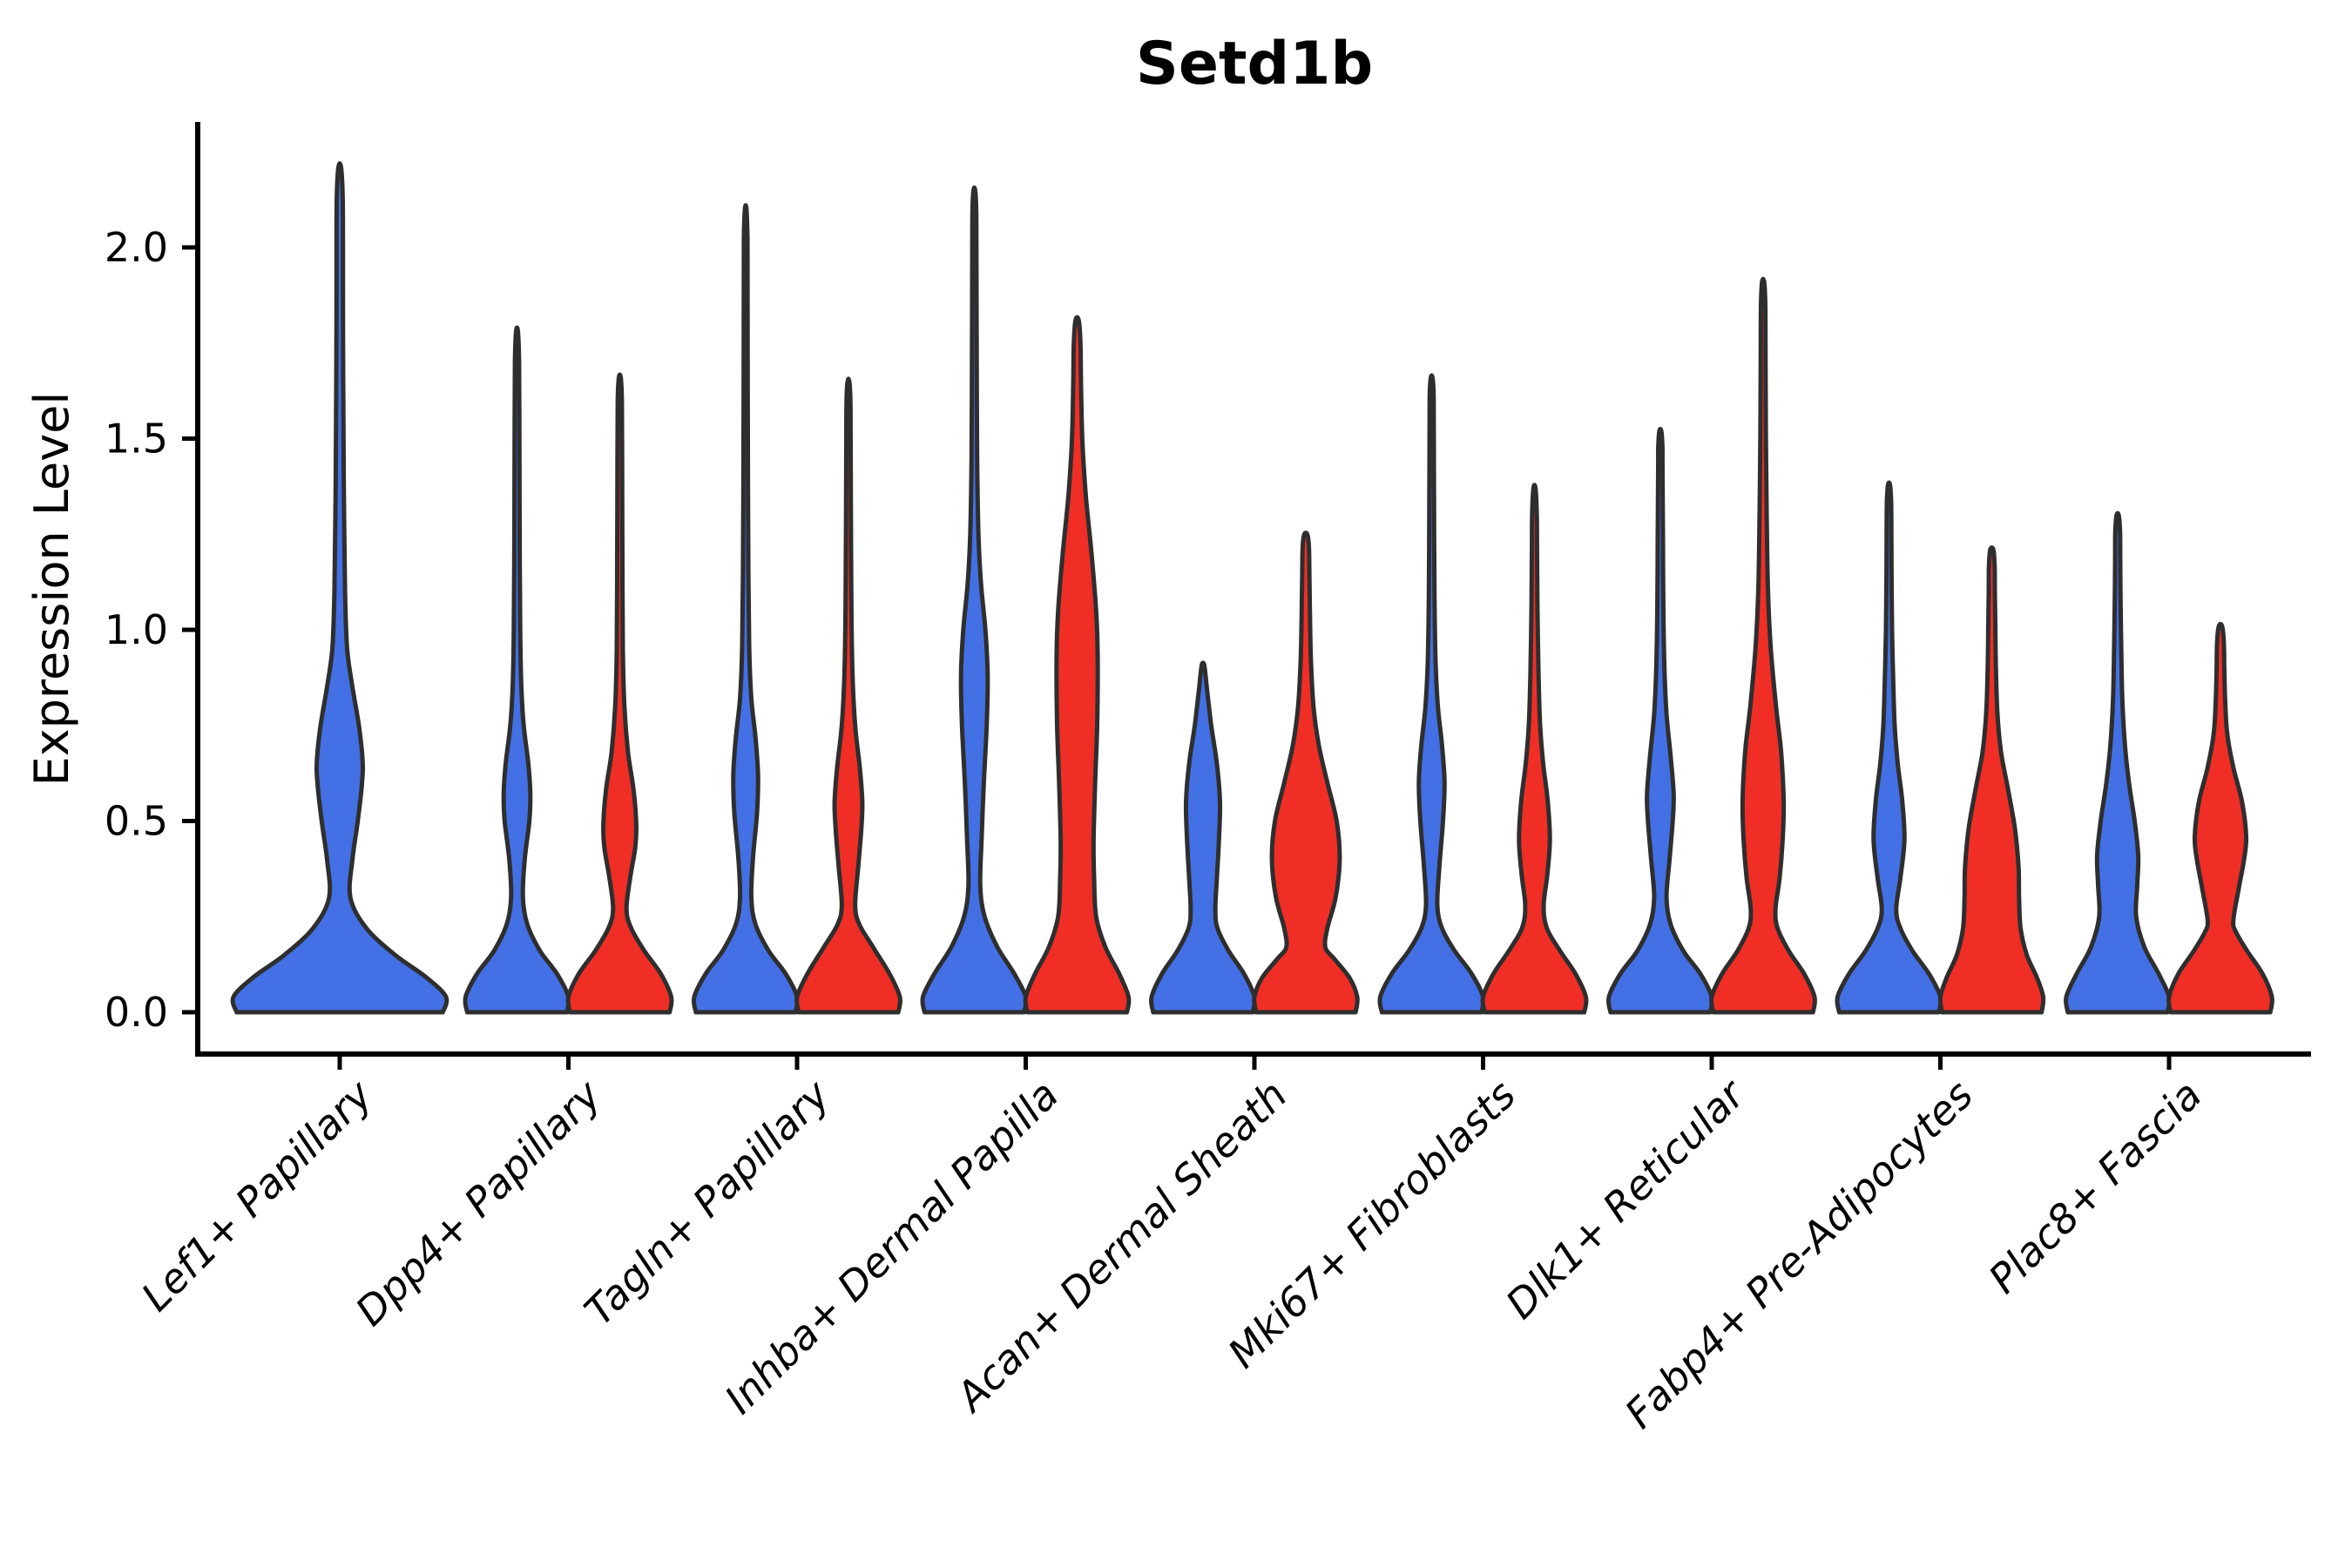 The height and width of the screenshot is (1568, 2352). What do you see at coordinates (1763, 645) in the screenshot?
I see `violin-red-dlk1-reticular` at bounding box center [1763, 645].